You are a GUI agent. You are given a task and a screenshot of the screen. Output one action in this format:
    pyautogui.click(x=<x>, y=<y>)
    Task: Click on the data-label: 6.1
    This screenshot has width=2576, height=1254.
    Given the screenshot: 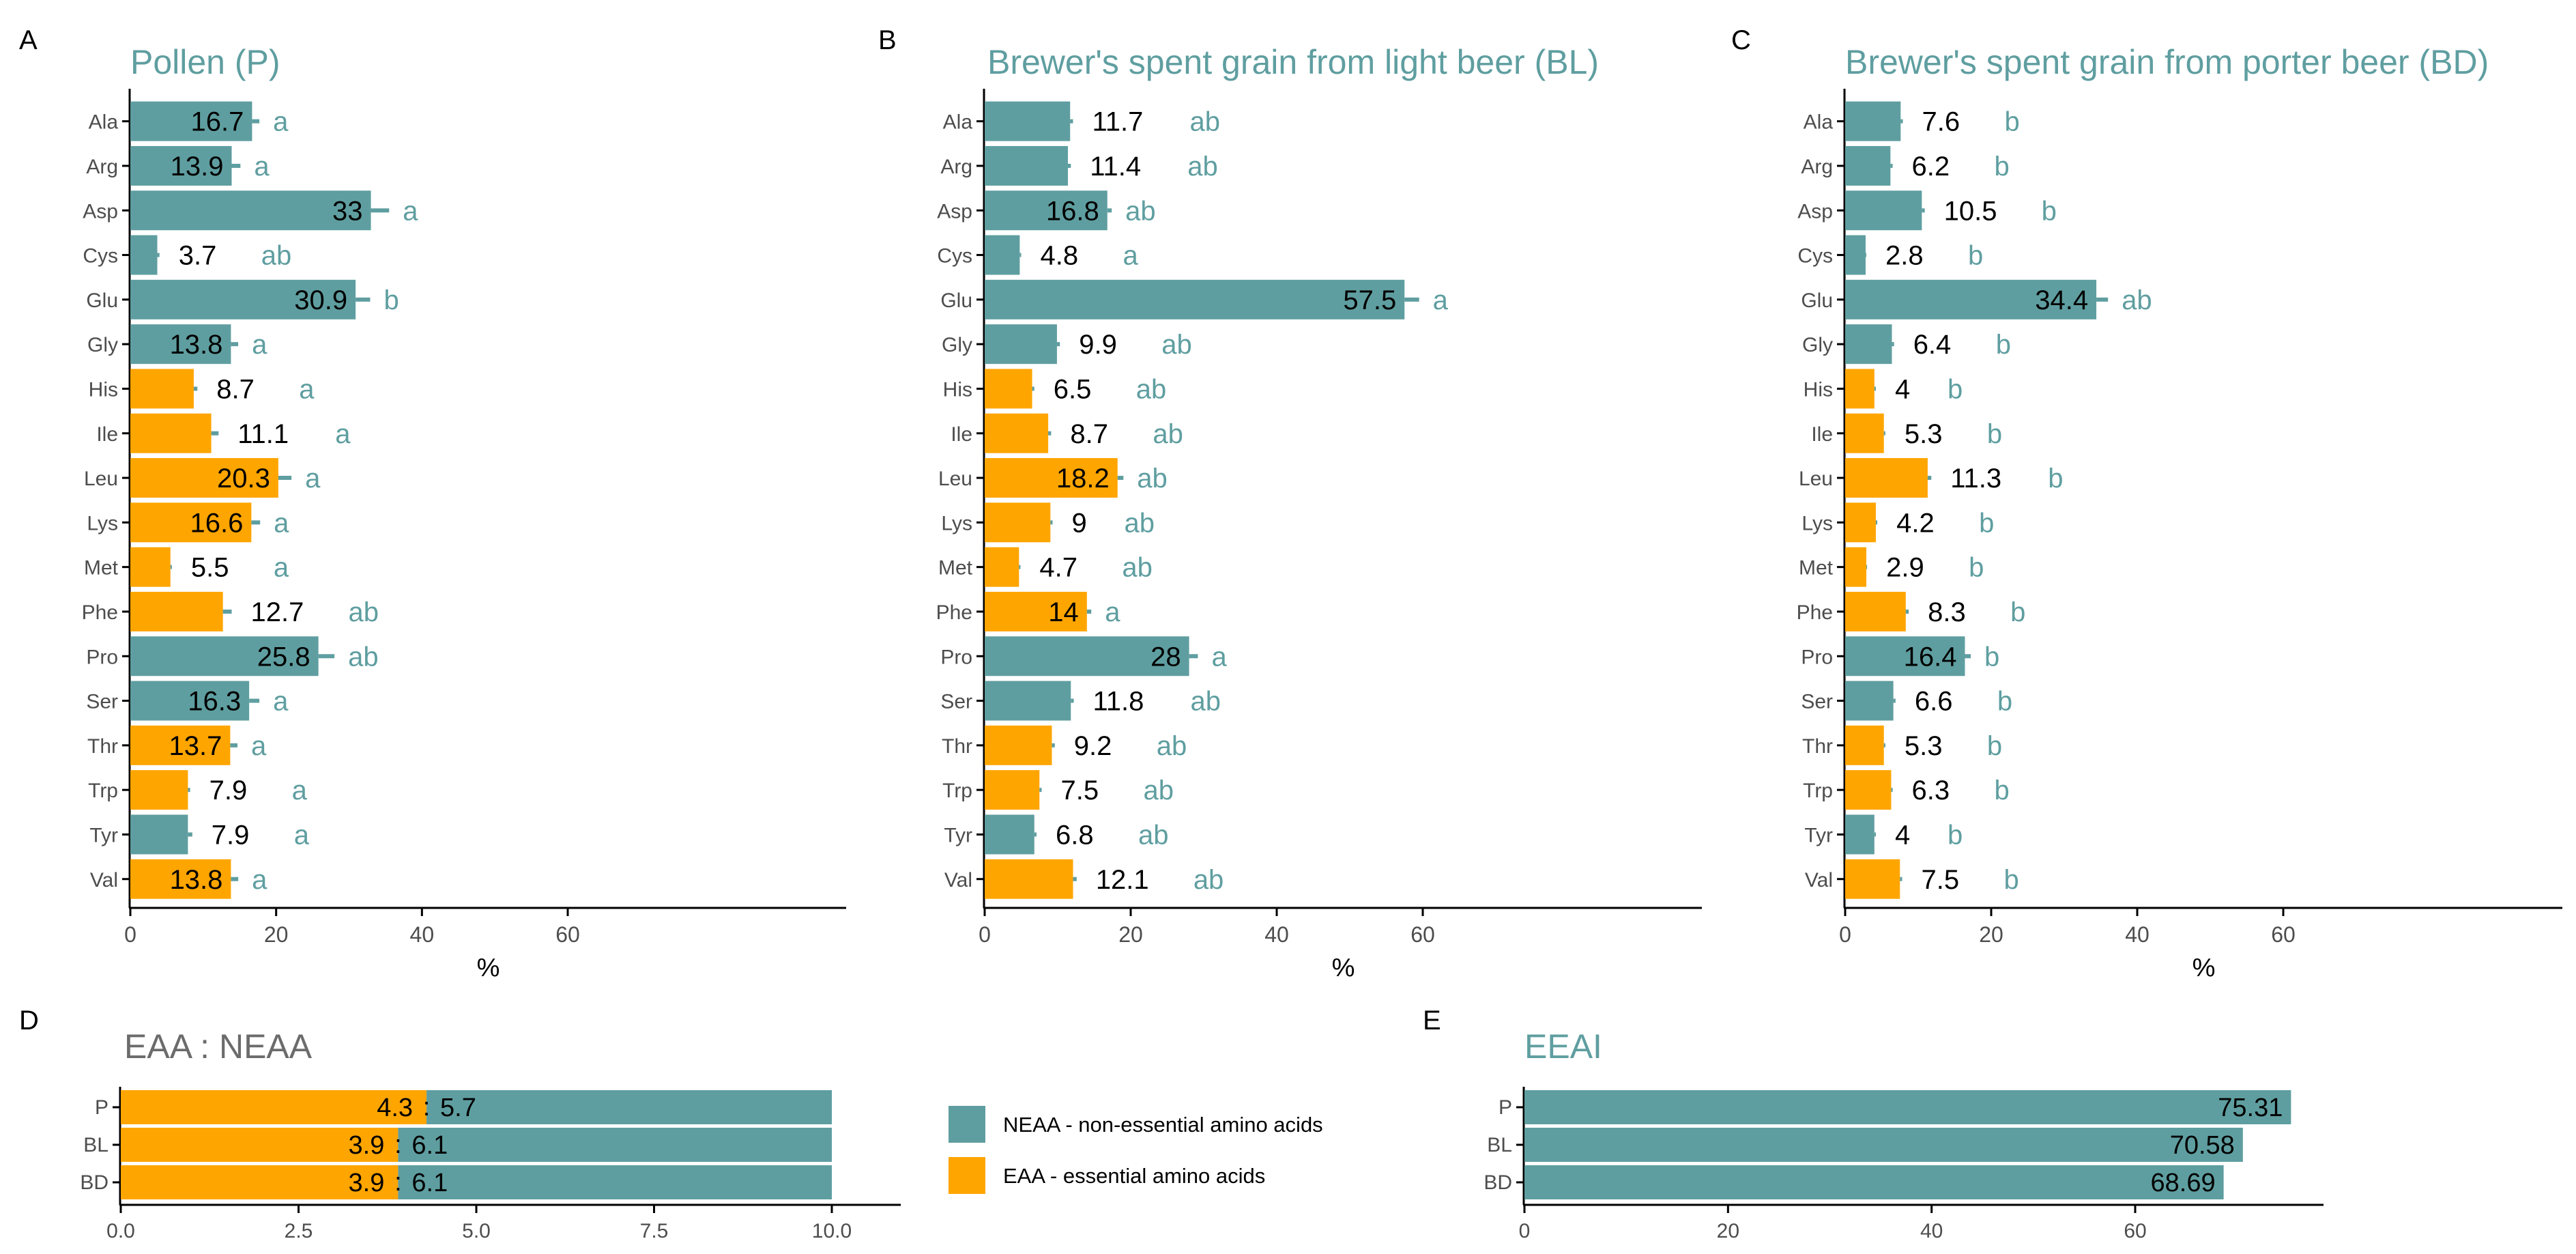 What is the action you would take?
    pyautogui.click(x=429, y=1183)
    